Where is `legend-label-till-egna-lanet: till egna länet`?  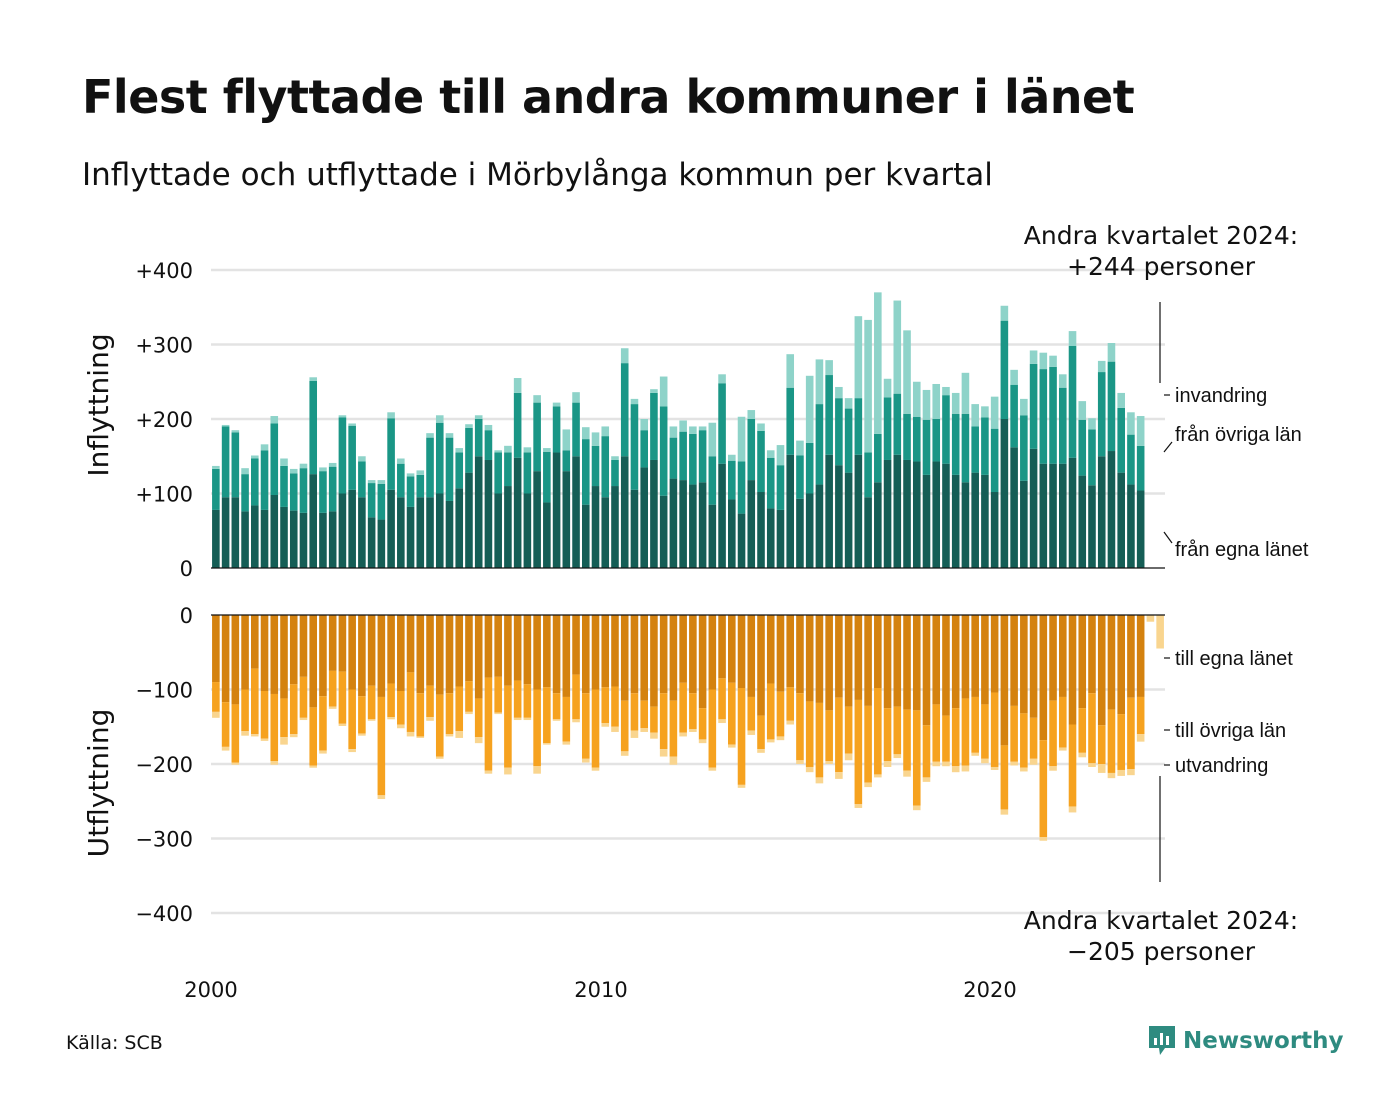 legend-label-till-egna-lanet: till egna länet is located at coordinates (1234, 659).